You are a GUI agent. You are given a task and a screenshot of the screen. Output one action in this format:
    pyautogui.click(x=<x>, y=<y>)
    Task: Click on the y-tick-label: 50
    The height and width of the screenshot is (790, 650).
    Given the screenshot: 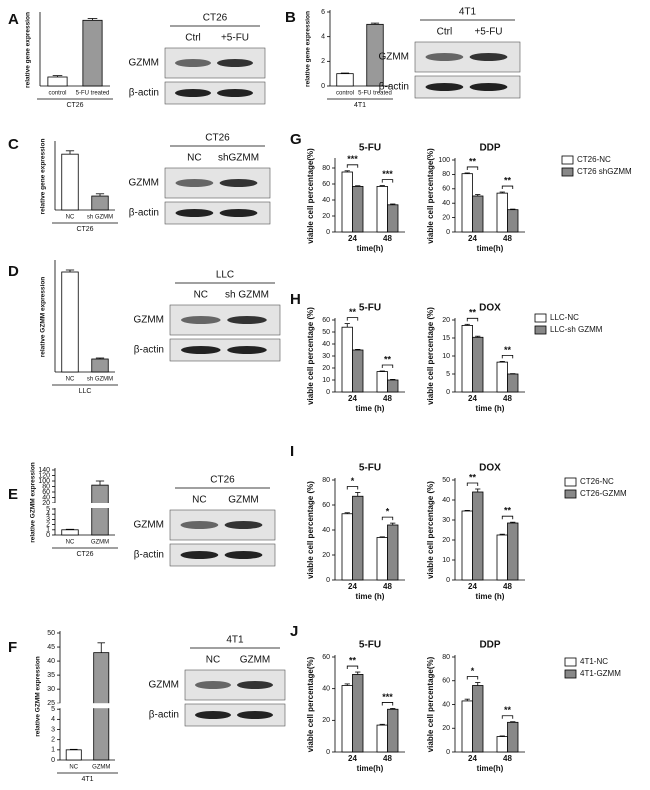 What is the action you would take?
    pyautogui.click(x=51, y=633)
    